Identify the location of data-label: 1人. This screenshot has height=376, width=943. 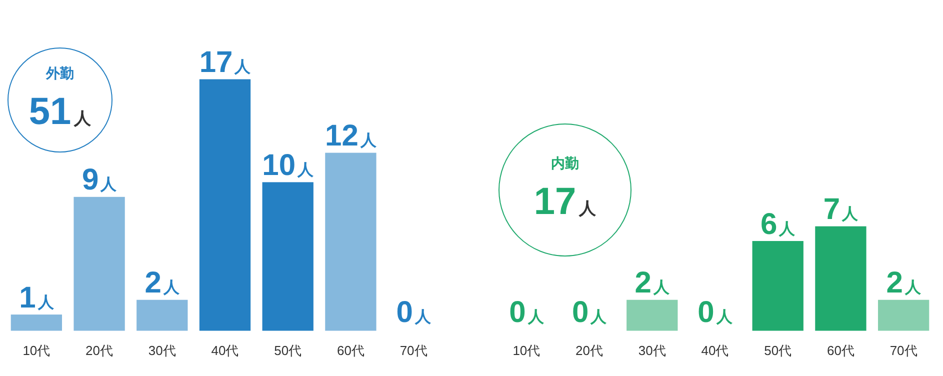
(37, 297).